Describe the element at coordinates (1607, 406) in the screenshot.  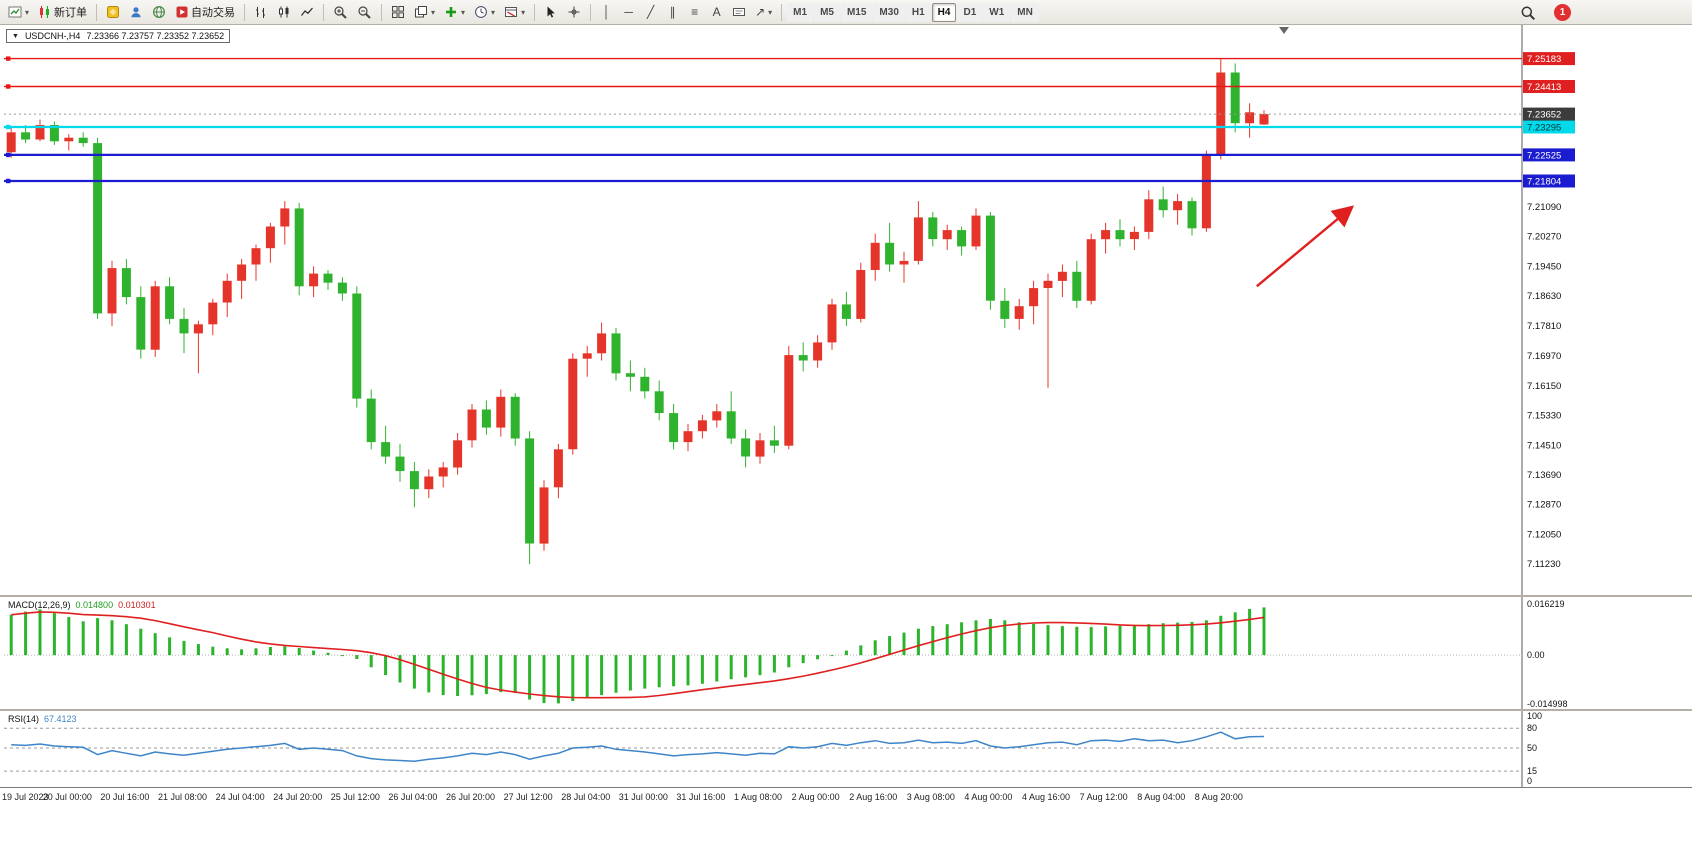
I see `price-axis` at that location.